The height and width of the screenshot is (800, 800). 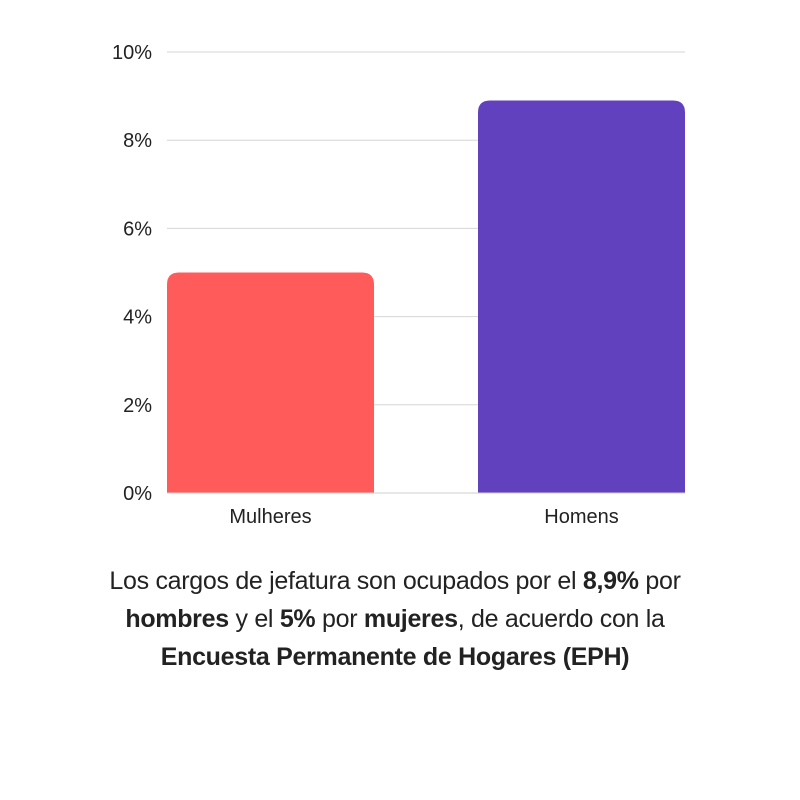 What do you see at coordinates (270, 382) in the screenshot?
I see `bar-mulheres` at bounding box center [270, 382].